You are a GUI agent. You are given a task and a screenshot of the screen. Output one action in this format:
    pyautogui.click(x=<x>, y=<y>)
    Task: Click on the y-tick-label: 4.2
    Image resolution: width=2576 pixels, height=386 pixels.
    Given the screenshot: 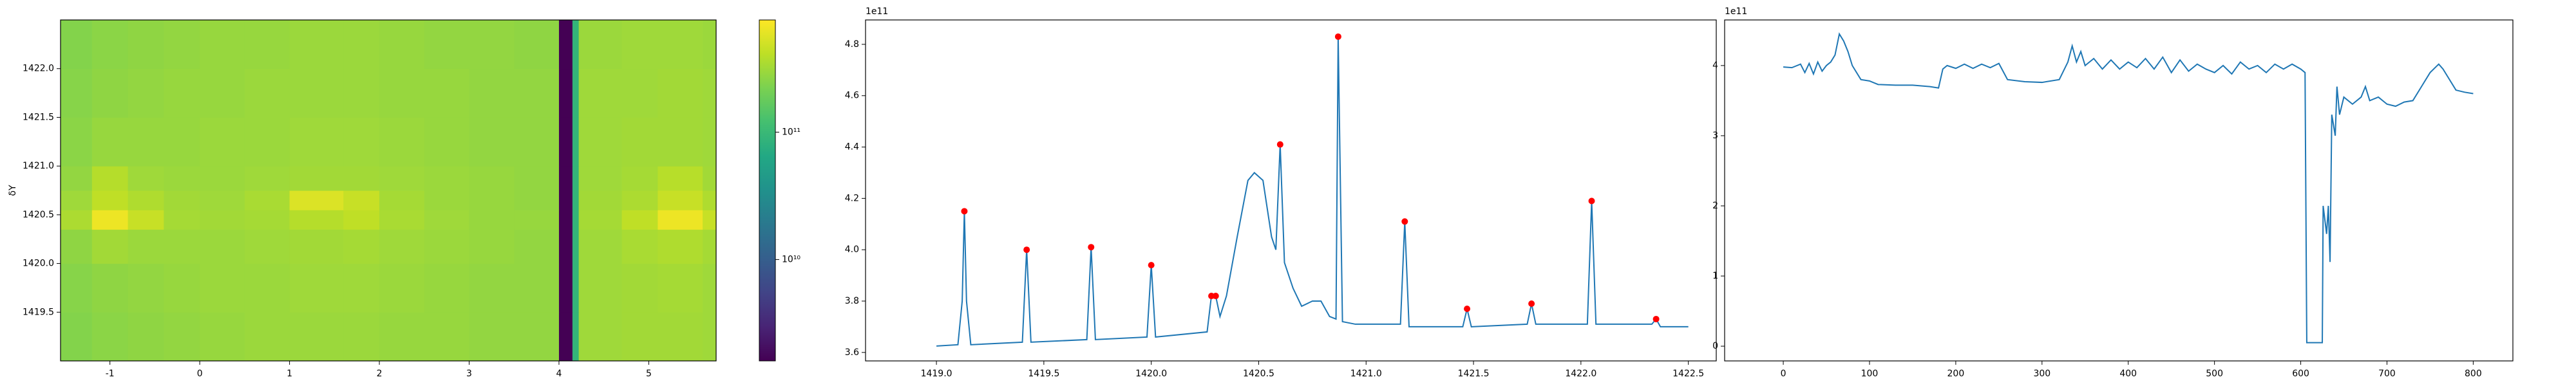 What is the action you would take?
    pyautogui.click(x=852, y=198)
    